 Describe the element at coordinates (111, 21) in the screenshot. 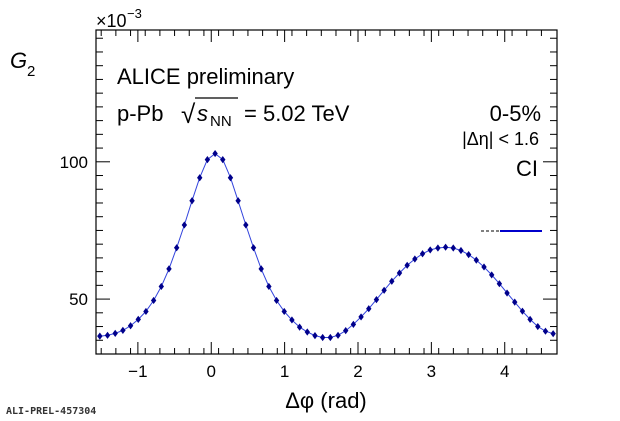

I see `y-exponent-label: ×10` at that location.